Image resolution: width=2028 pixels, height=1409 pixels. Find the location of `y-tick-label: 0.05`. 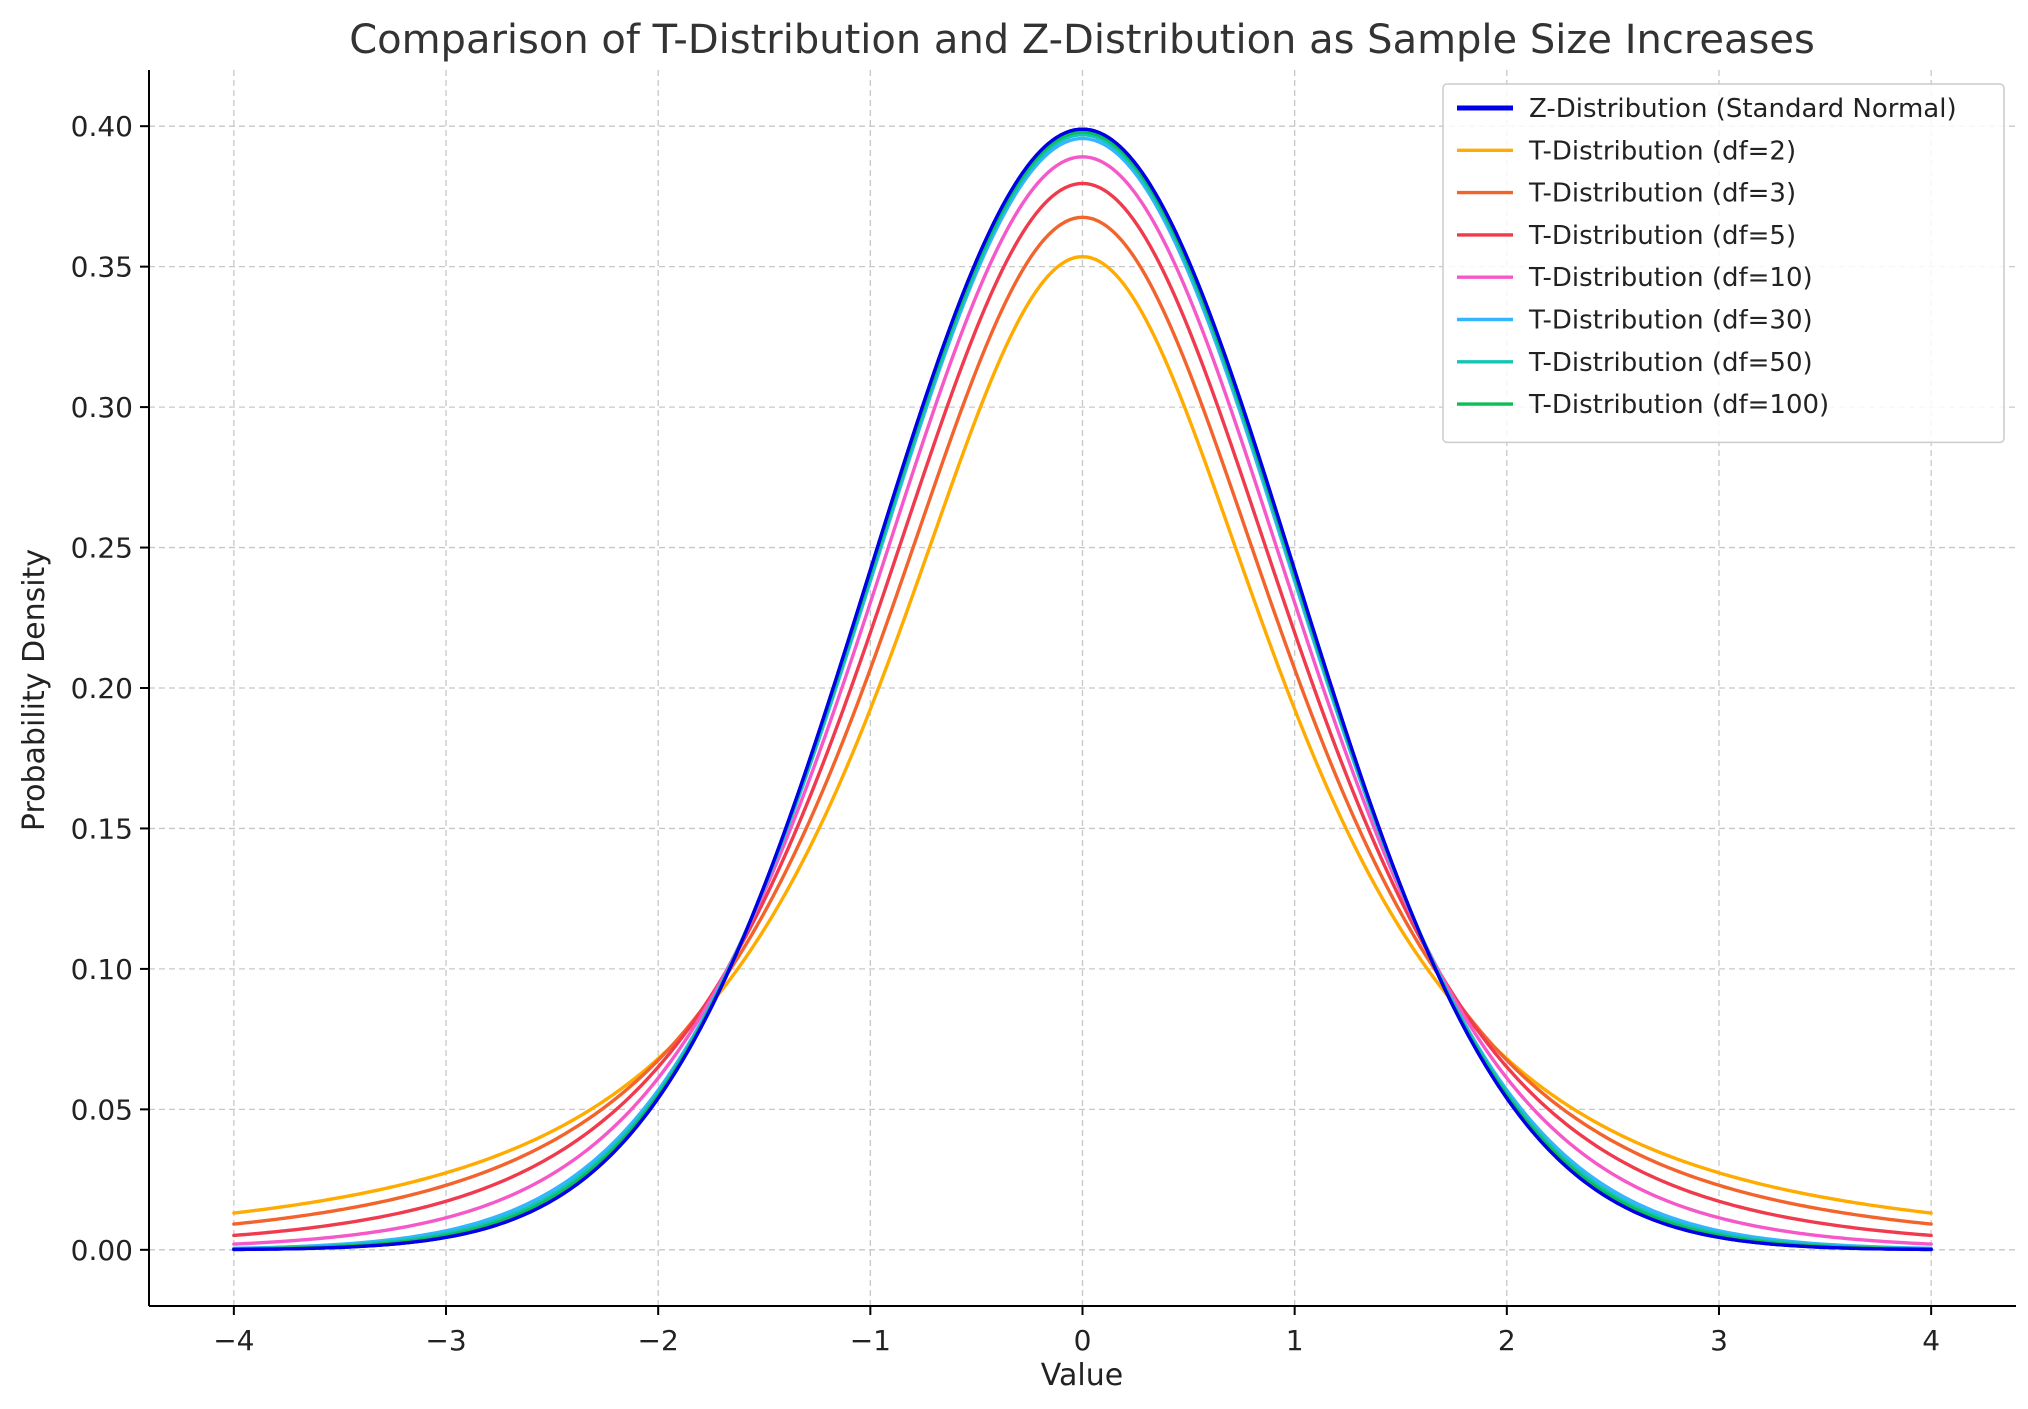

y-tick-label: 0.05 is located at coordinates (102, 1109).